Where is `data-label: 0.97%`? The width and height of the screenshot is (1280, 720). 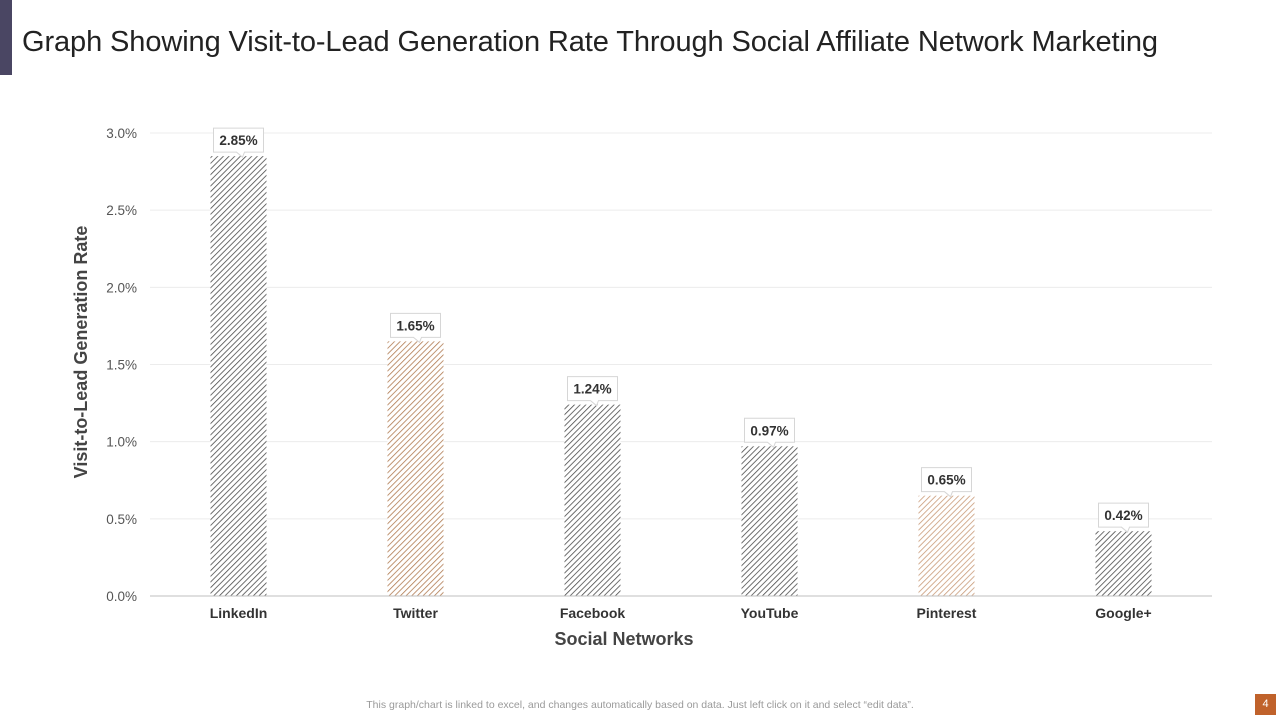 data-label: 0.97% is located at coordinates (769, 433).